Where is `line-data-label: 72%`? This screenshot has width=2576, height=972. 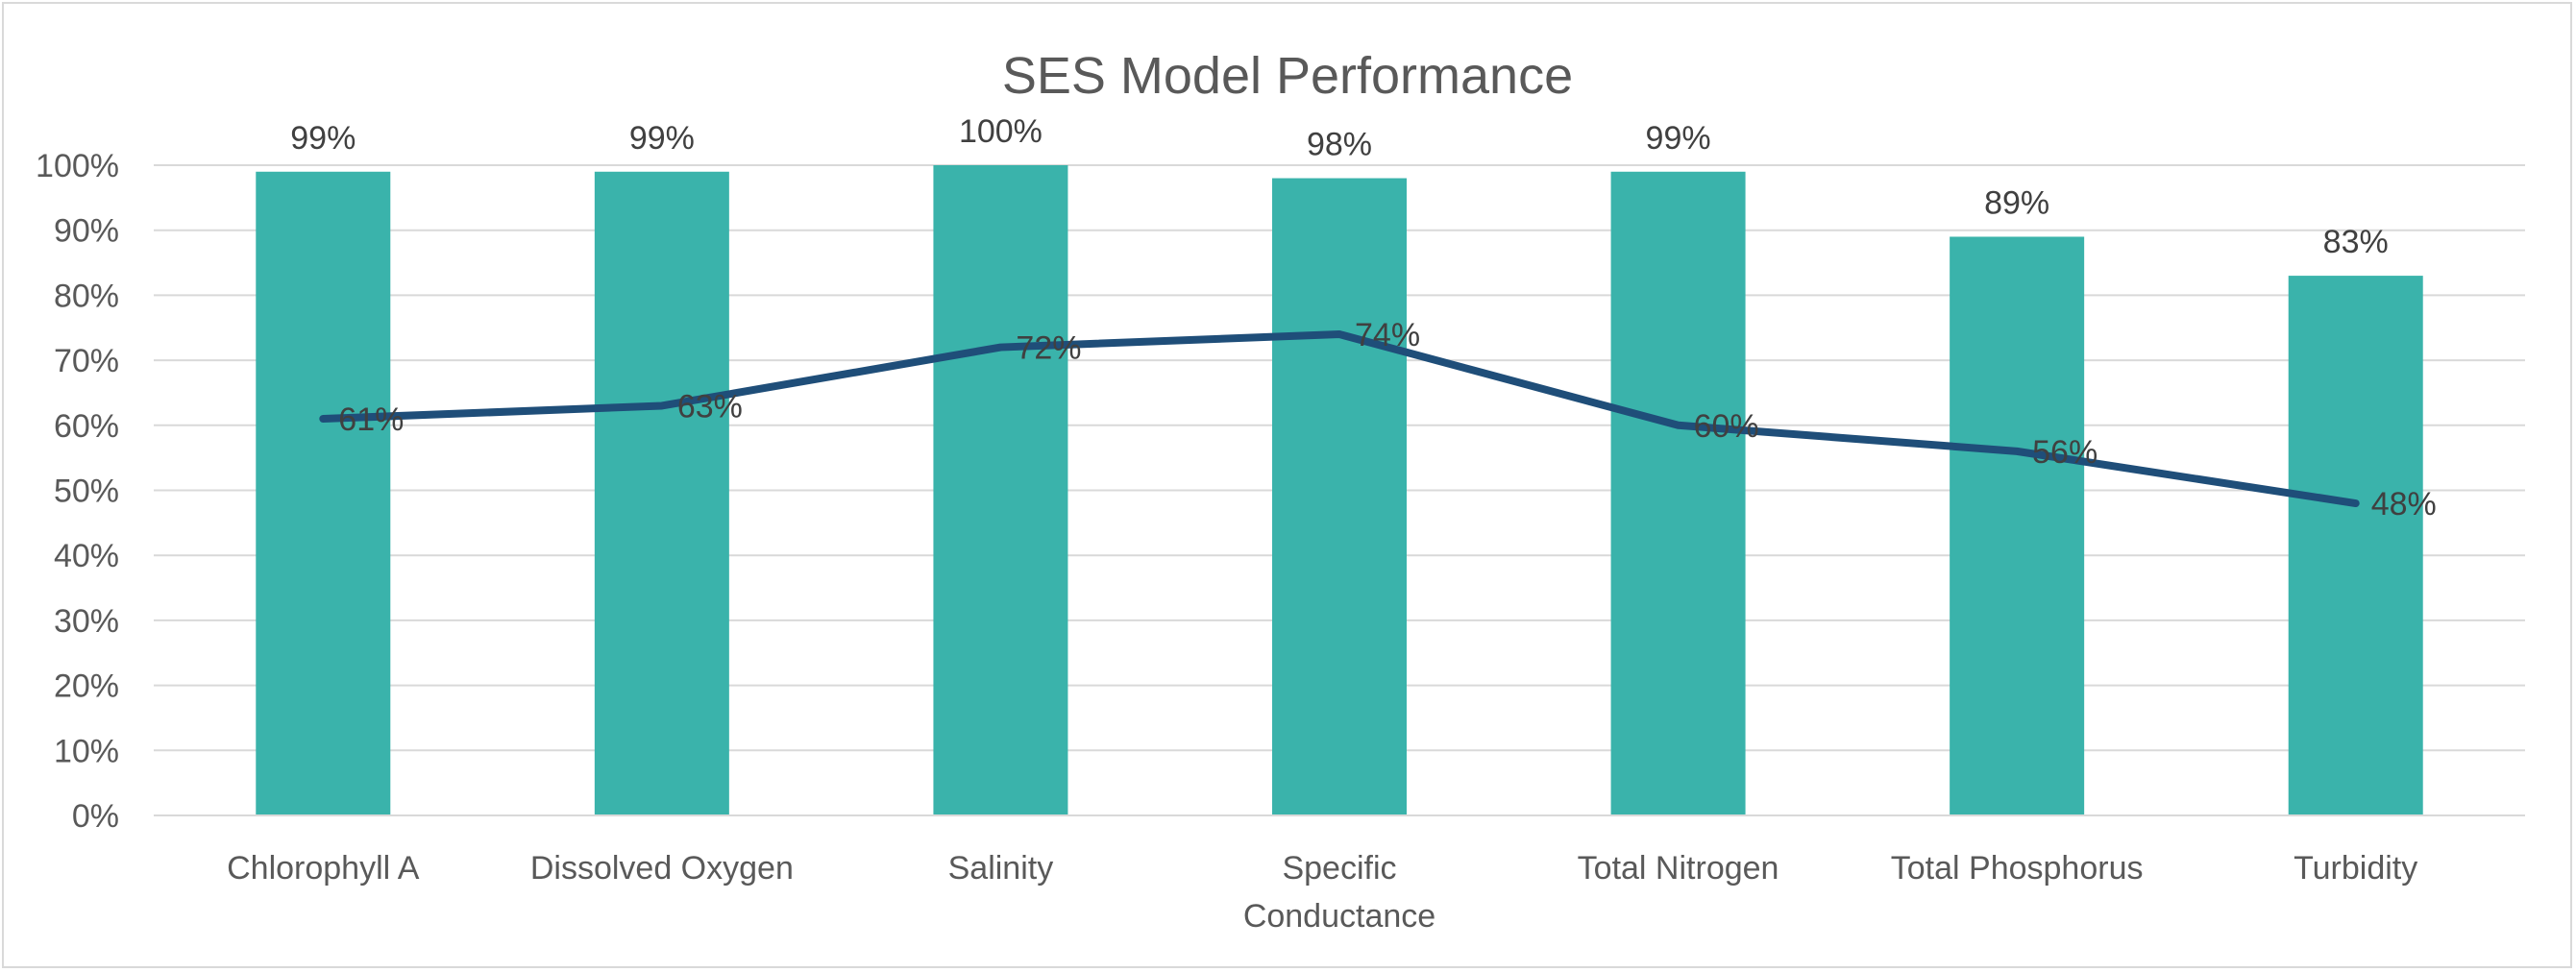 line-data-label: 72% is located at coordinates (1048, 348).